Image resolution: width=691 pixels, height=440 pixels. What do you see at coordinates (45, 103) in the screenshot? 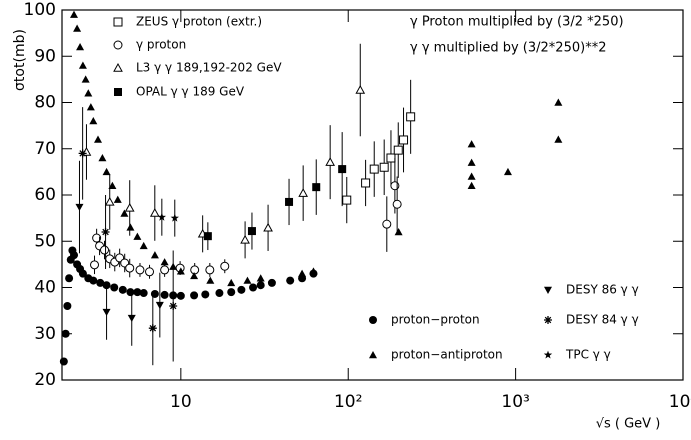
I see `y-tick-label: 80` at bounding box center [45, 103].